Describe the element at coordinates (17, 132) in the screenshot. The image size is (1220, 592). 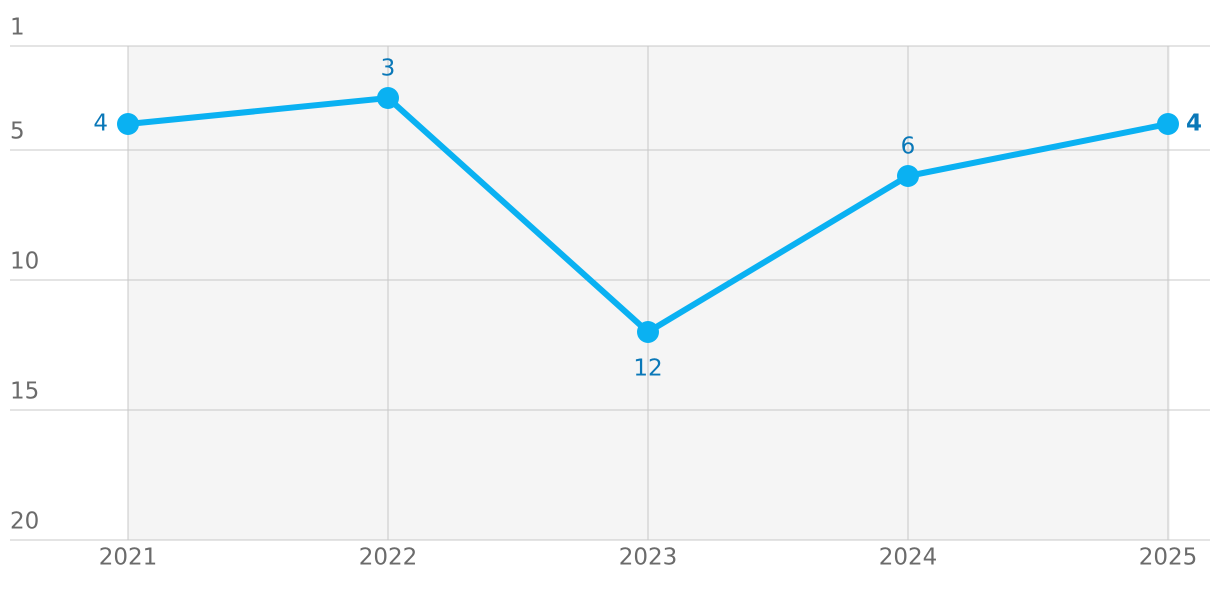
I see `y-tick-label: 5` at that location.